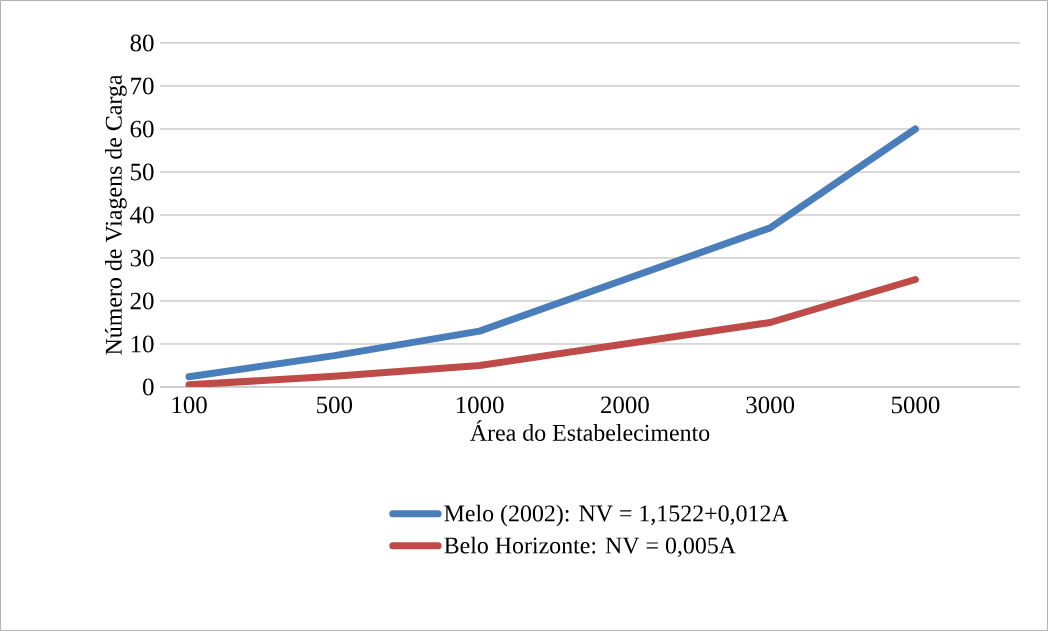  I want to click on y-tick-label: 70, so click(142, 86).